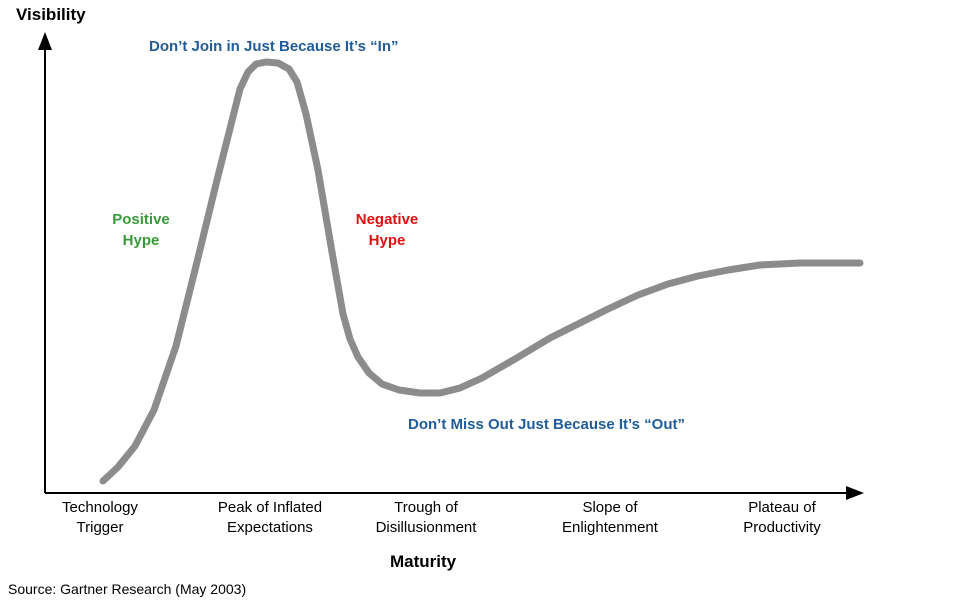 The image size is (954, 605). What do you see at coordinates (782, 517) in the screenshot?
I see `stage-plateau-of-productivity: Plateau of Productivity` at bounding box center [782, 517].